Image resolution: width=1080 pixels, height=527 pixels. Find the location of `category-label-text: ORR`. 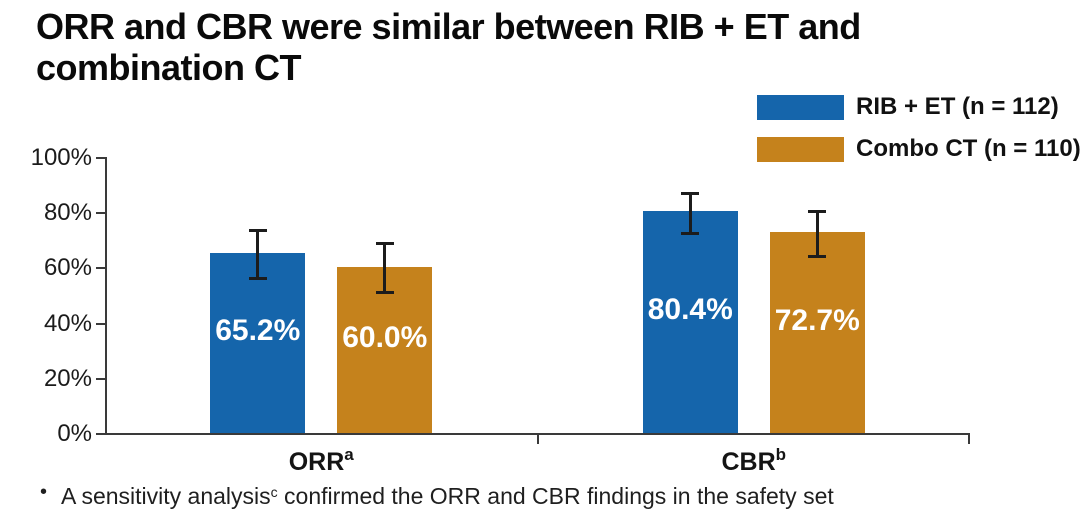

category-label-text: ORR is located at coordinates (316, 462).